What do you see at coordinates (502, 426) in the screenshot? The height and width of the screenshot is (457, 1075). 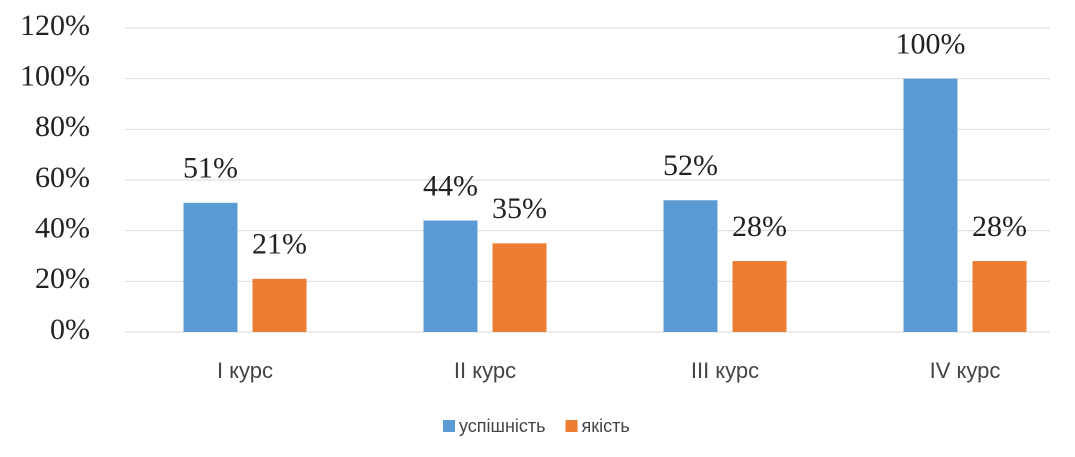 I see `legend-label: успішність` at bounding box center [502, 426].